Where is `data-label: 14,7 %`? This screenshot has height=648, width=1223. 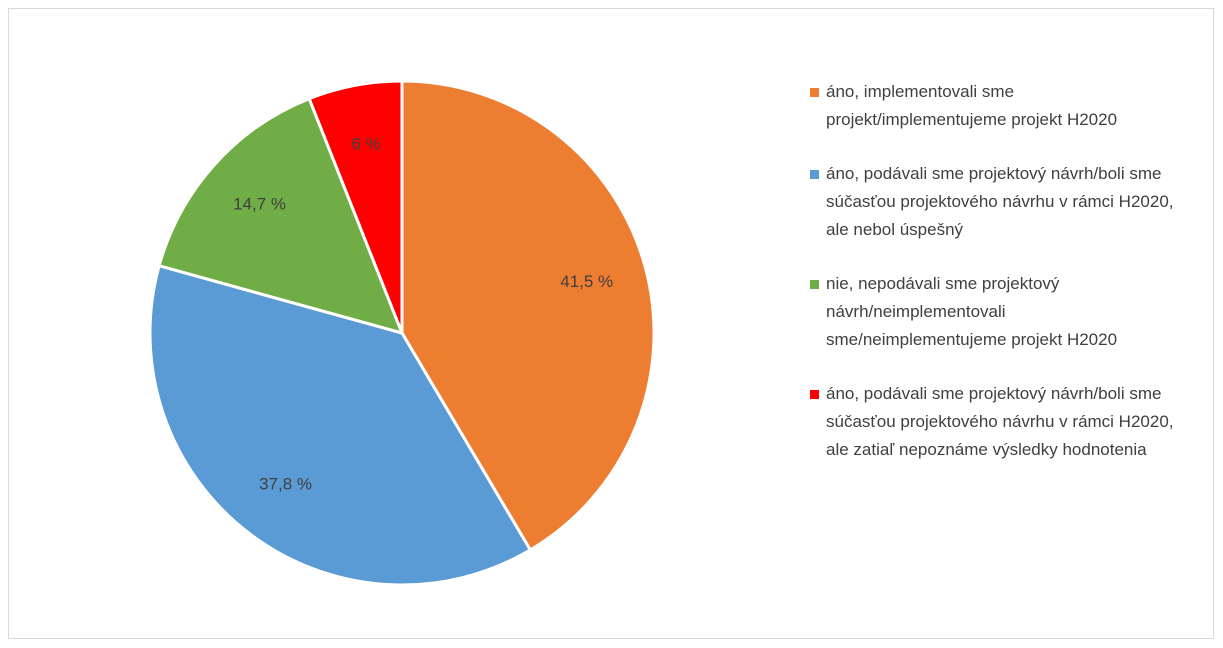 data-label: 14,7 % is located at coordinates (259, 203).